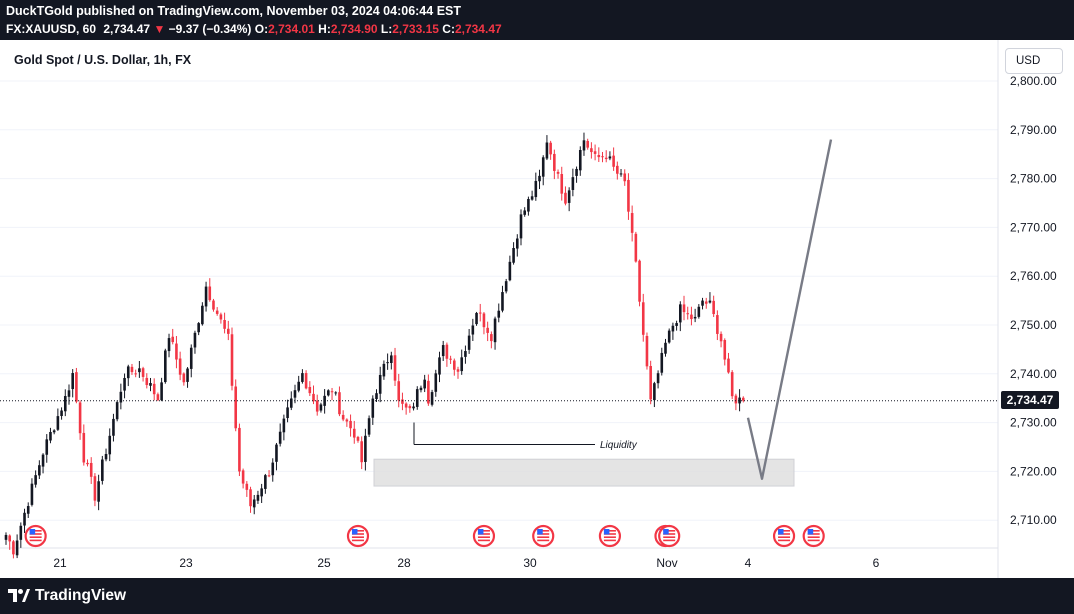  Describe the element at coordinates (1033, 179) in the screenshot. I see `y-tick-label: 2,780.00` at that location.